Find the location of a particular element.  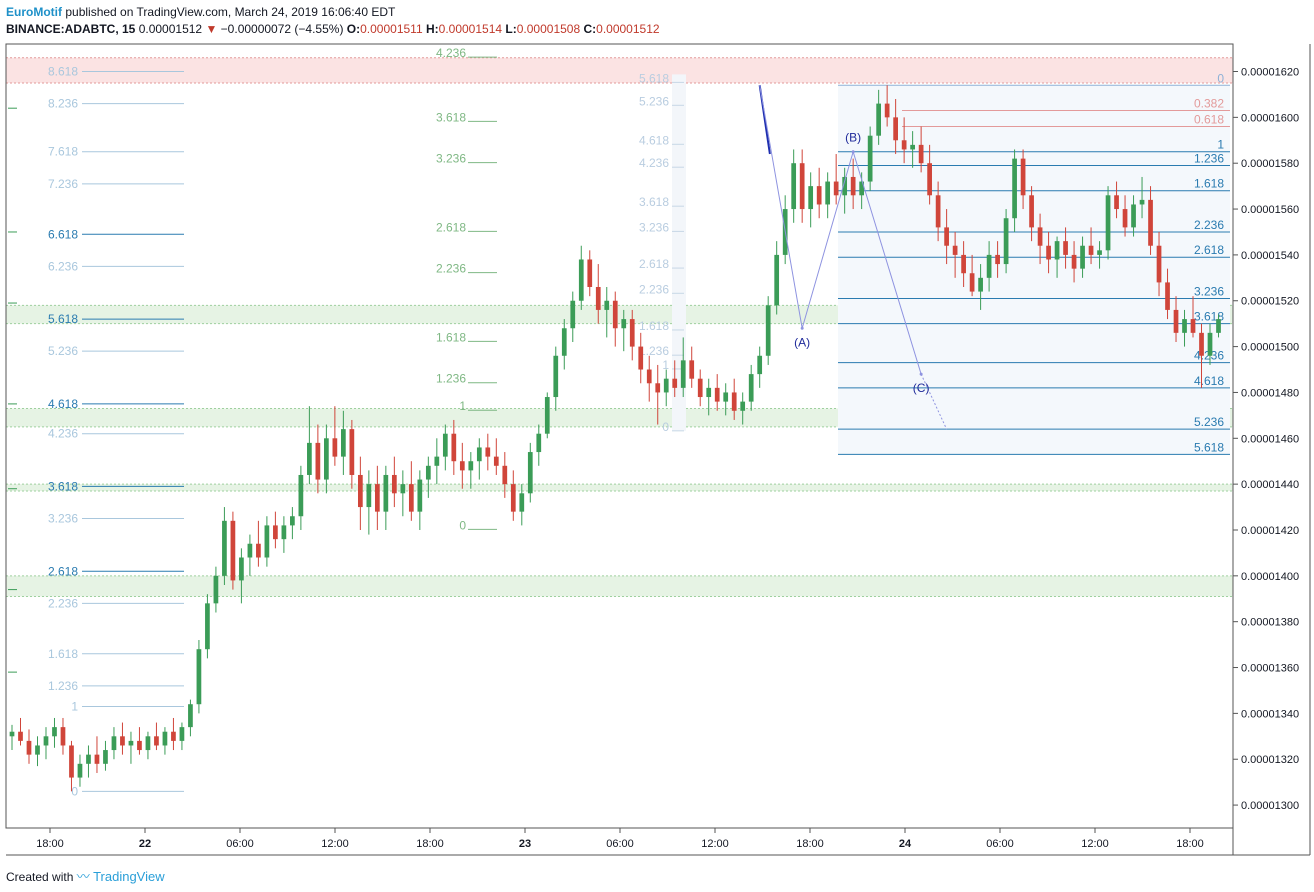

fib-mid-light-label: 4.618 is located at coordinates (654, 140).